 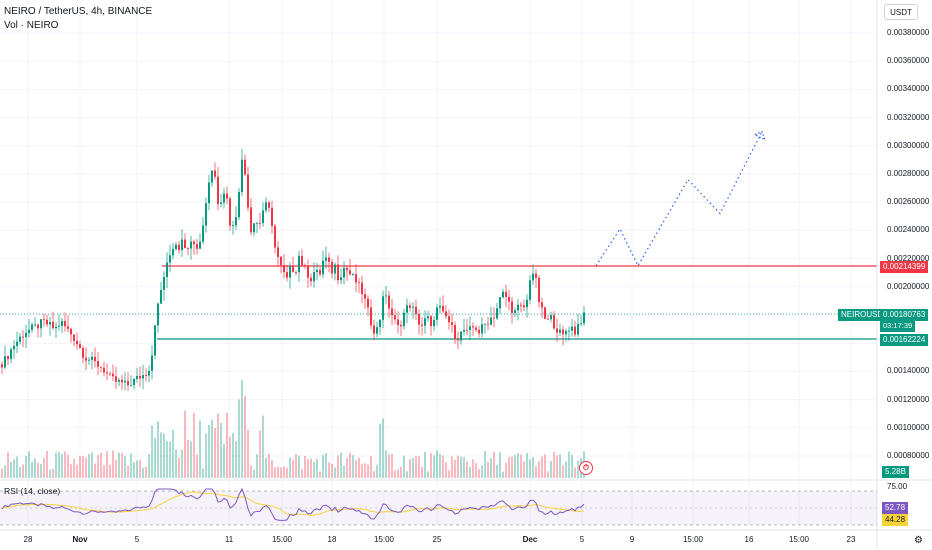 I want to click on rsi-legend: RSI (14, close), so click(x=32, y=491).